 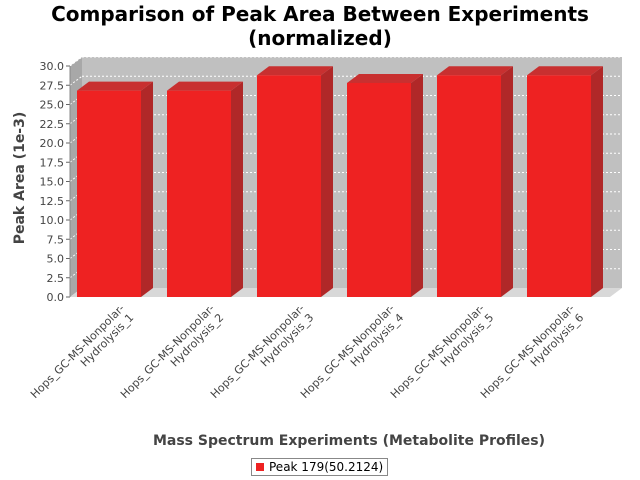 What do you see at coordinates (52, 182) in the screenshot?
I see `y-tick-label: 15.0` at bounding box center [52, 182].